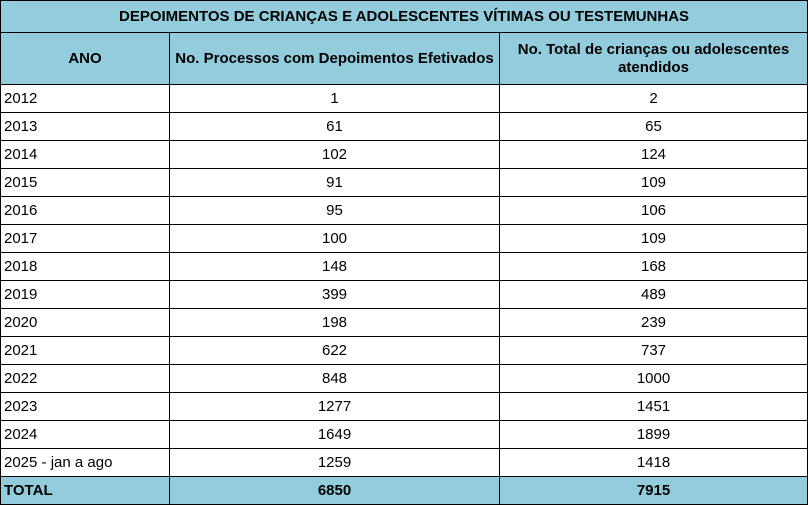  What do you see at coordinates (653, 490) in the screenshot?
I see `total-attended: 7915` at bounding box center [653, 490].